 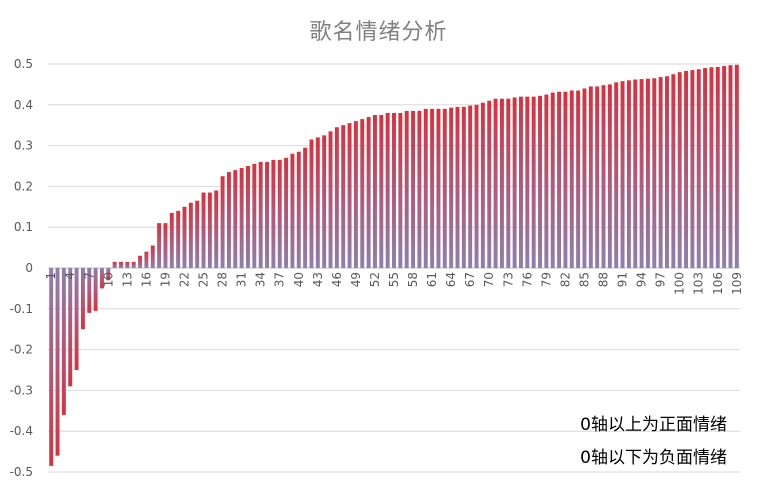 What do you see at coordinates (527, 279) in the screenshot?
I see `x-tick-label: 76` at bounding box center [527, 279].